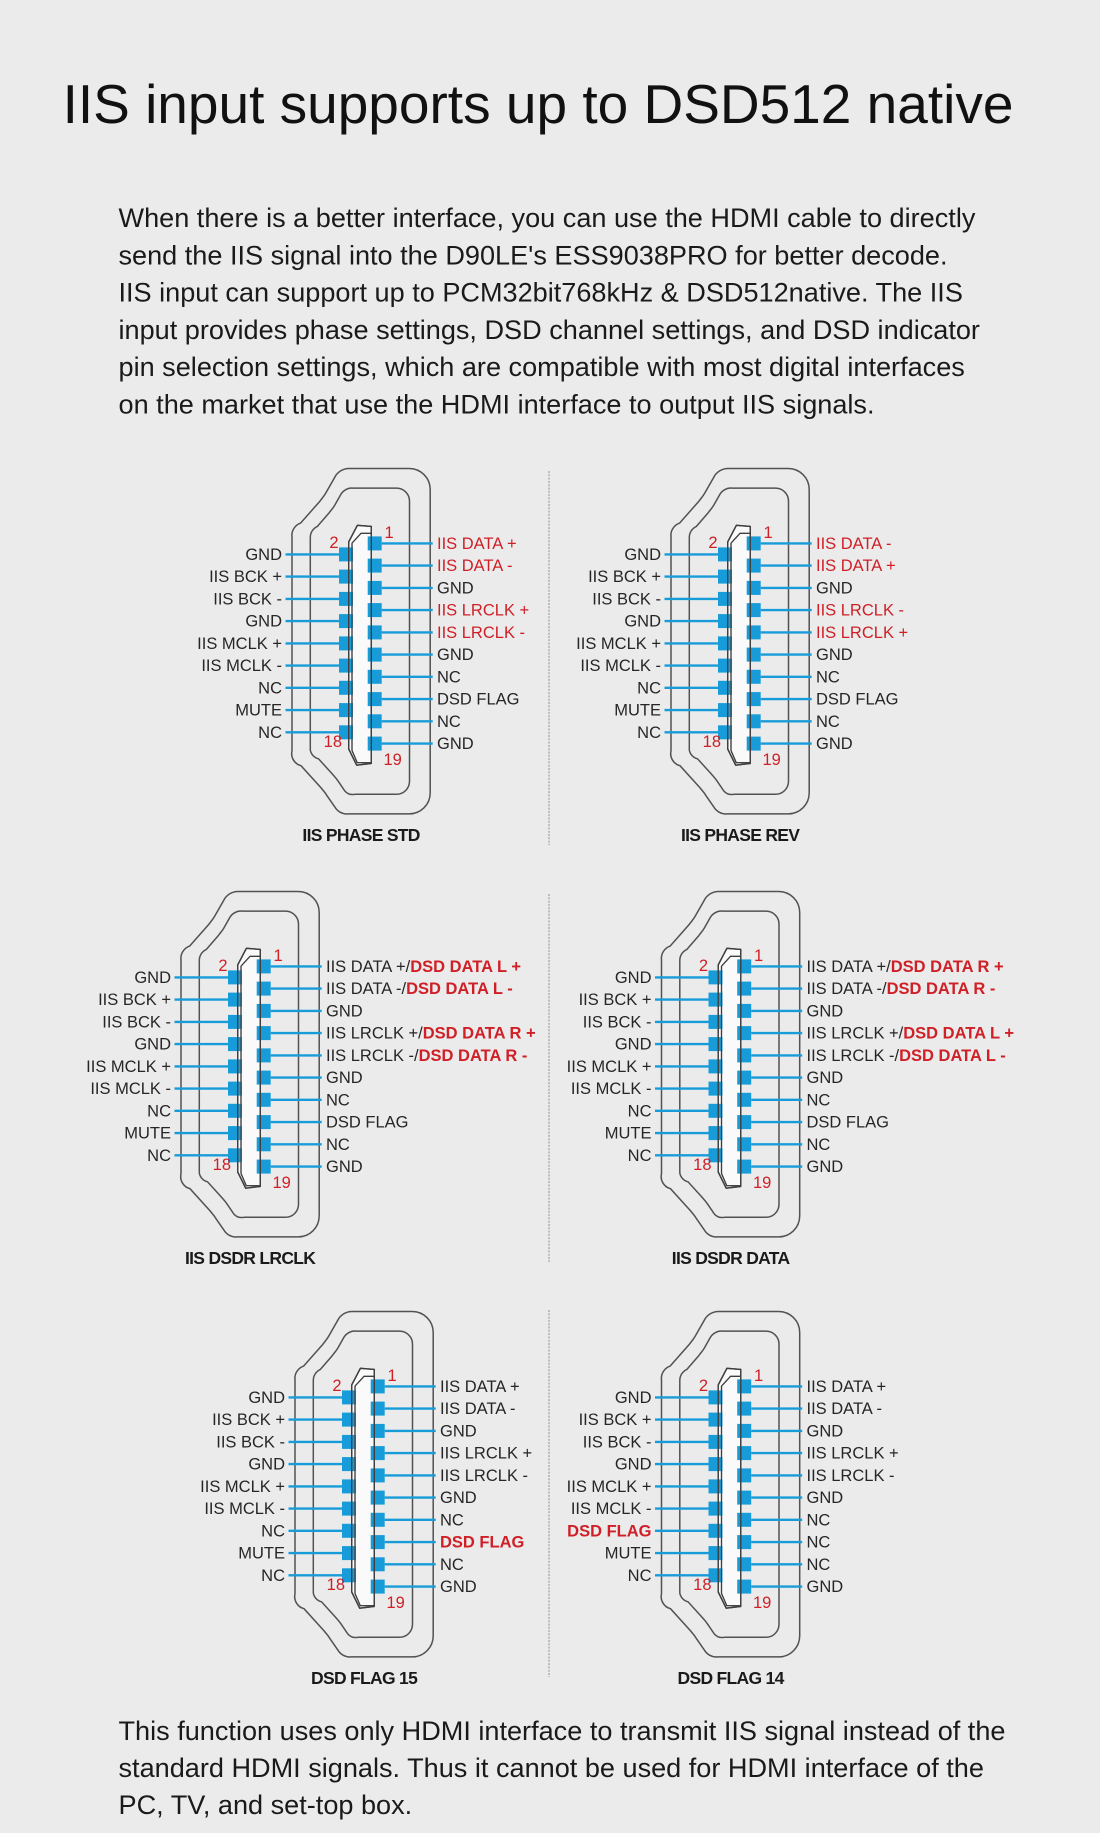 This screenshot has height=1833, width=1100. What do you see at coordinates (431, 1034) in the screenshot?
I see `svg-text: IIS LRCLK +/DSD DATA R +` at bounding box center [431, 1034].